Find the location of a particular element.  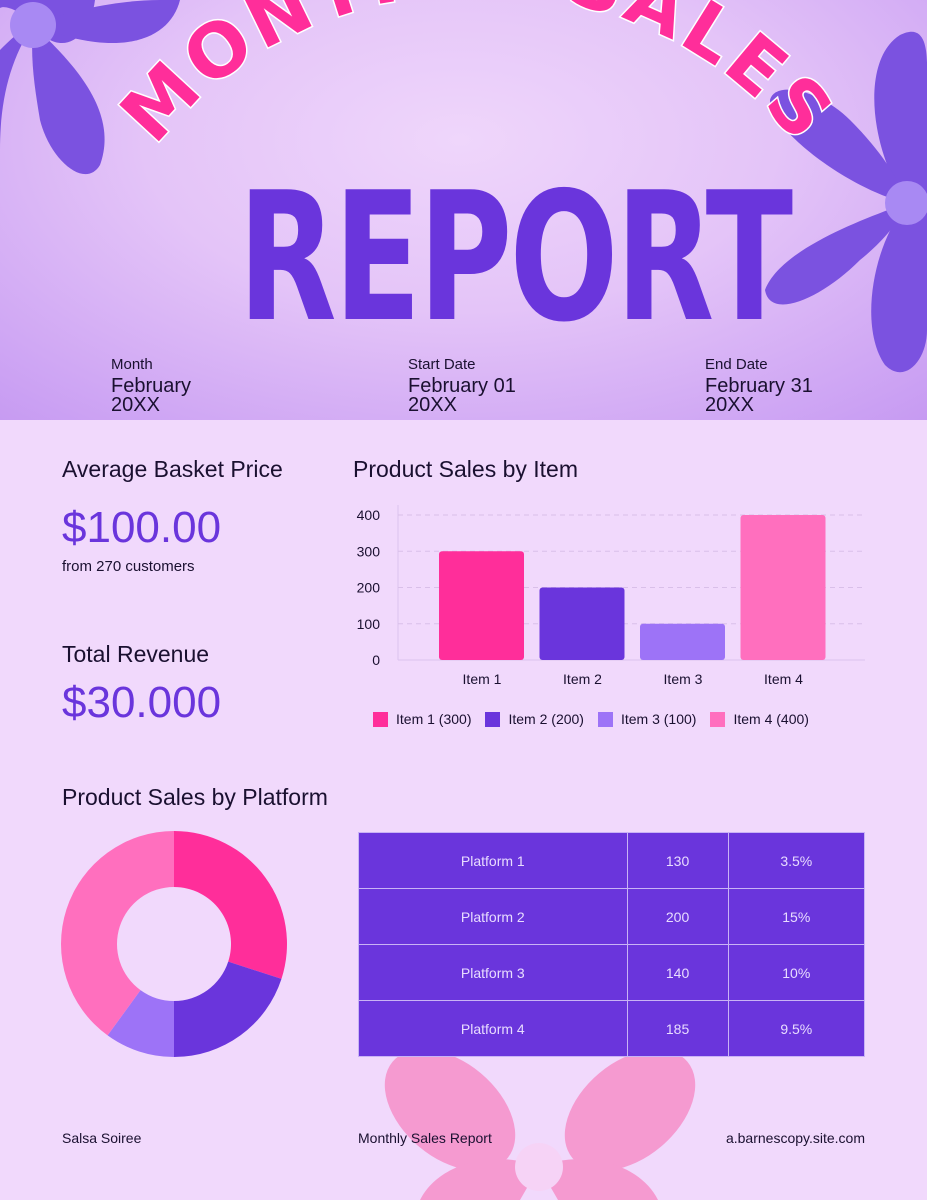

table-cell: 140 is located at coordinates (677, 972).